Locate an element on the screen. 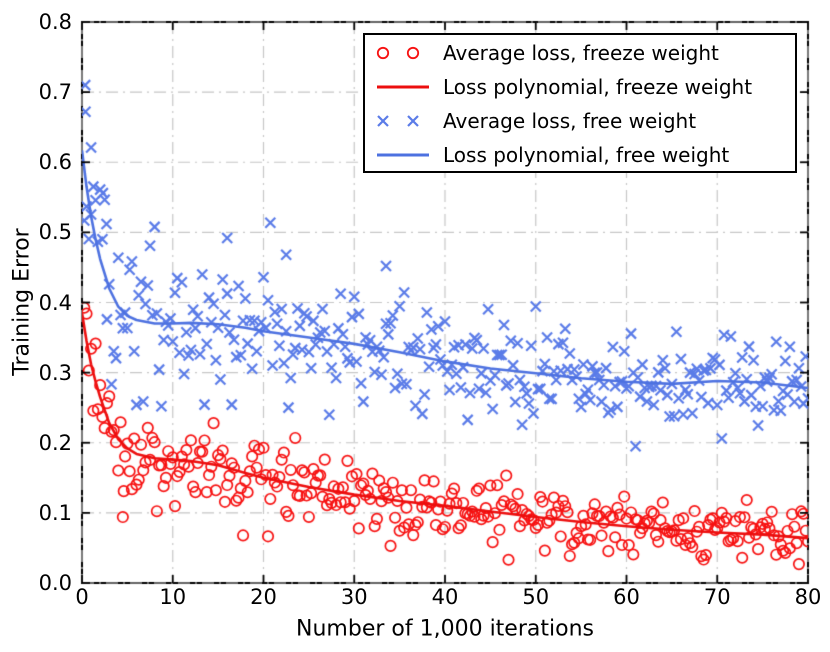 The height and width of the screenshot is (652, 830). x-tick-label-60: 60 is located at coordinates (626, 597).